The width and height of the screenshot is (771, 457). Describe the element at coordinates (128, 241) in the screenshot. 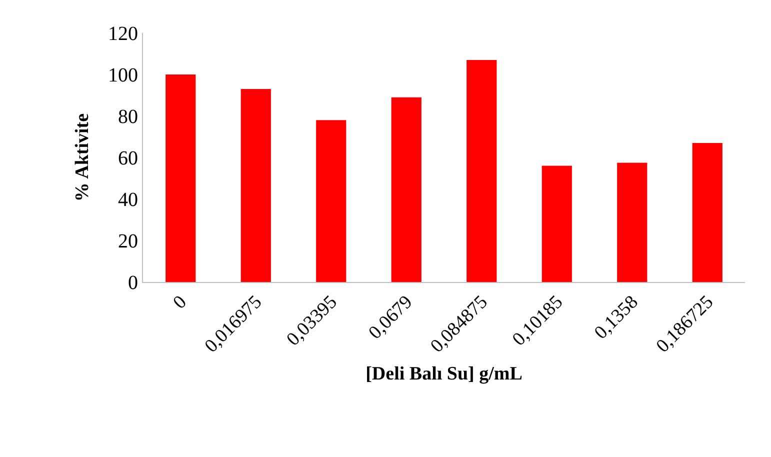

I see `y-tick-label: 20` at that location.